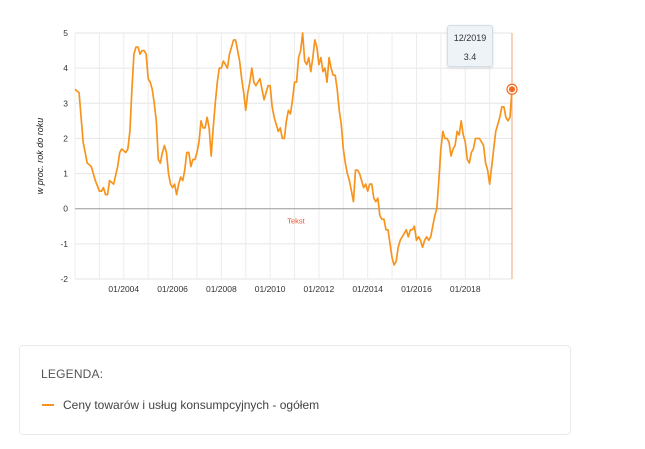 This screenshot has height=449, width=645. What do you see at coordinates (40, 156) in the screenshot?
I see `y-axis-label: w proc. rok do roku` at bounding box center [40, 156].